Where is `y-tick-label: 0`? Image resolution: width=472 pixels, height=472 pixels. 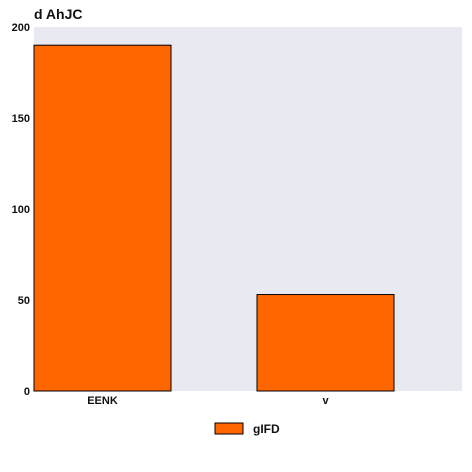
y-tick-label: 0 is located at coordinates (27, 392).